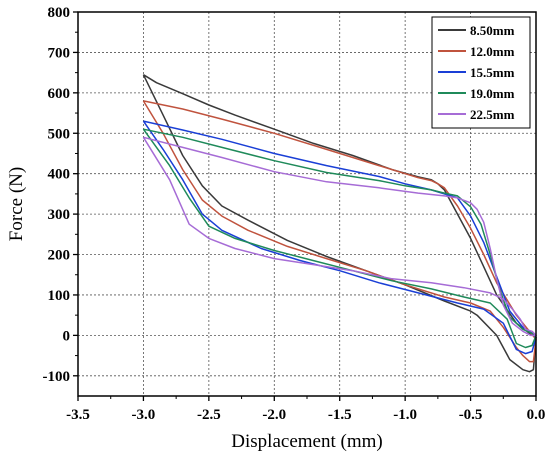  I want to click on x-tick-label: -0.5, so click(471, 415).